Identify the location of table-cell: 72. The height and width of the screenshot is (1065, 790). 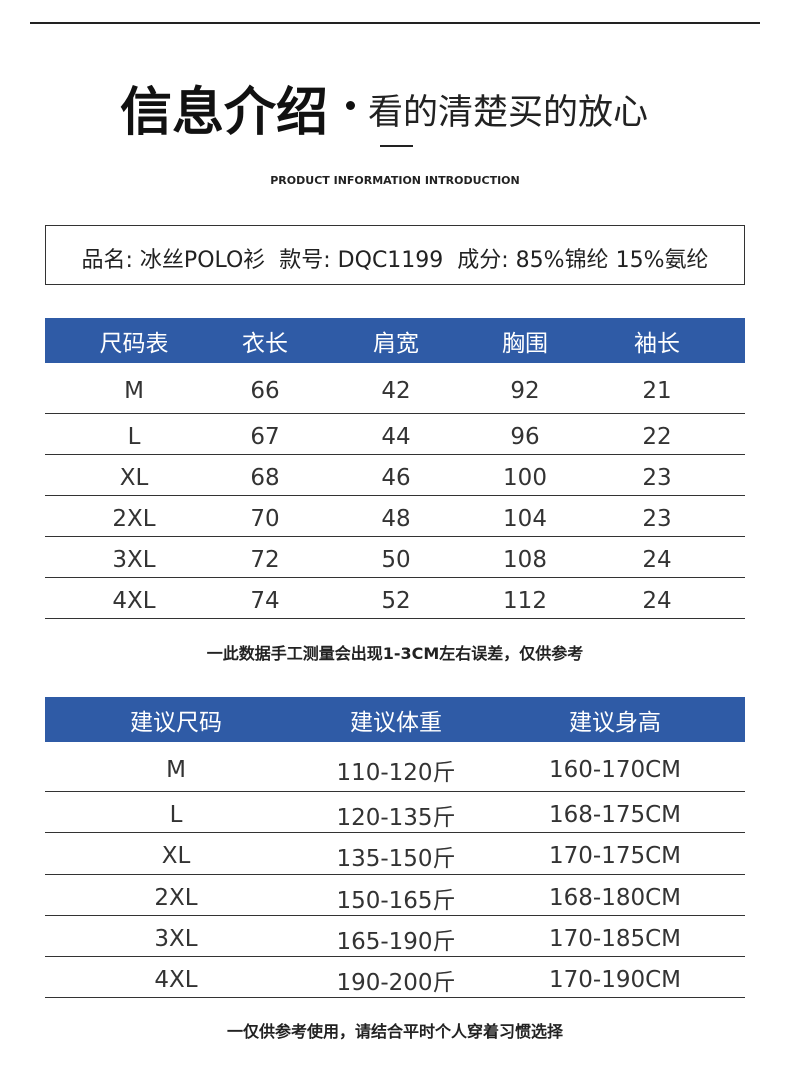
(265, 559).